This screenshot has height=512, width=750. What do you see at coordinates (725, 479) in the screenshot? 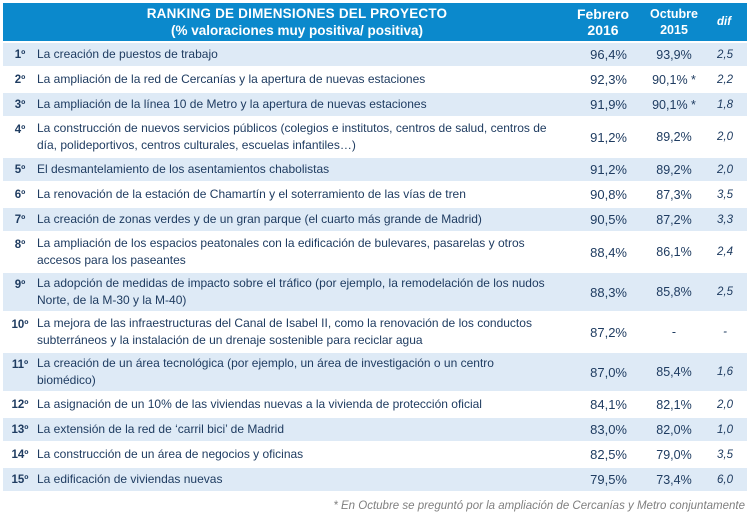
I see `dif-value: 6,0` at bounding box center [725, 479].